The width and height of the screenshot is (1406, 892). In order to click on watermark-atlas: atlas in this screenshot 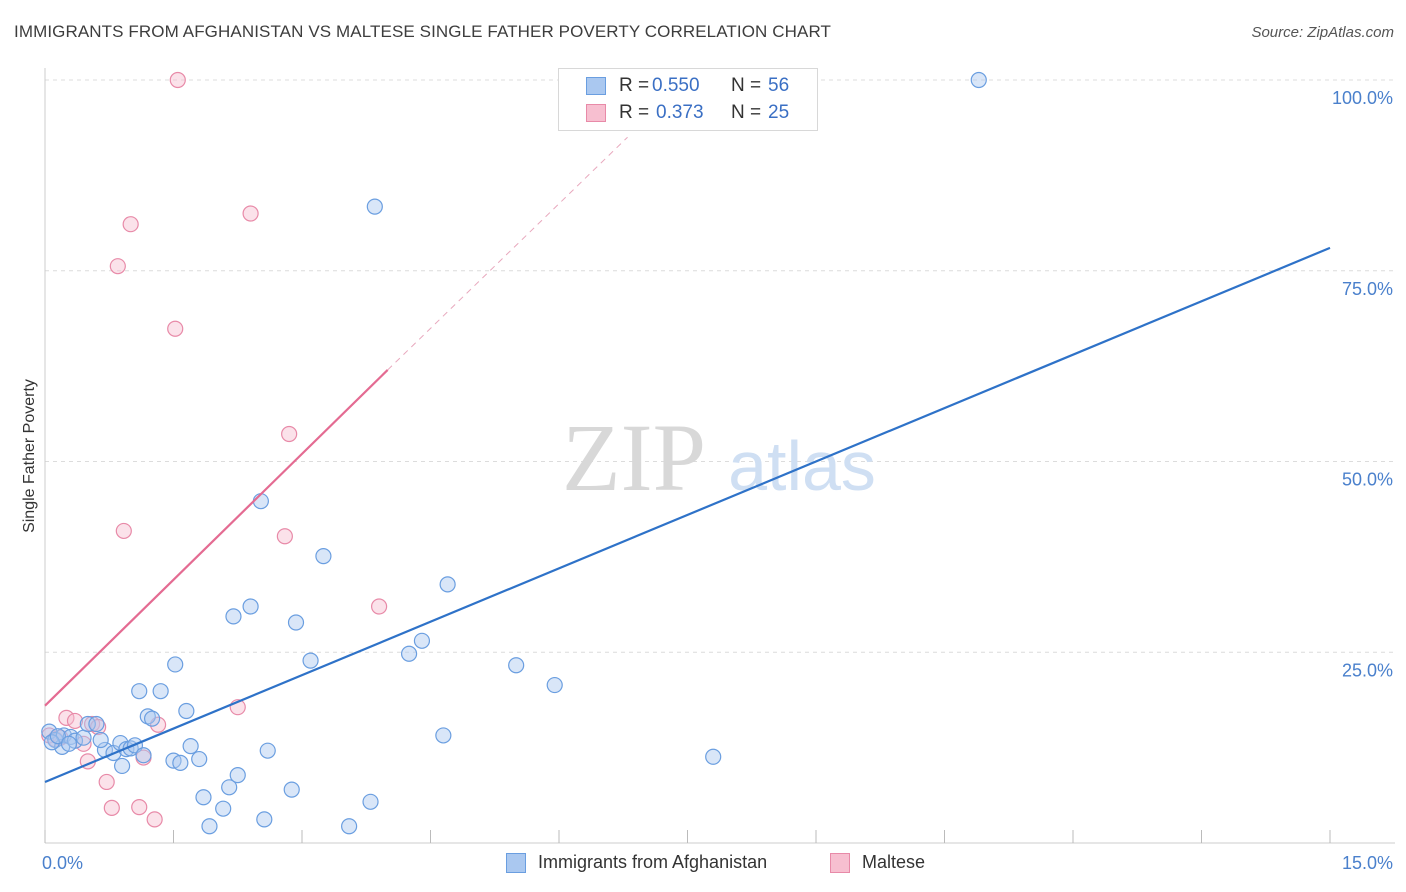, I will do `click(802, 466)`.